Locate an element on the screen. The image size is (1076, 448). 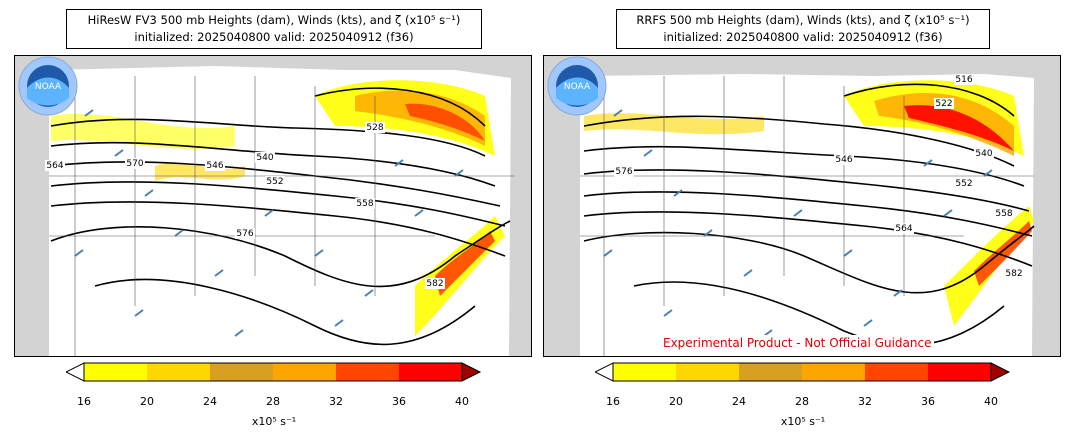
contour-label: 528 is located at coordinates (374, 128).